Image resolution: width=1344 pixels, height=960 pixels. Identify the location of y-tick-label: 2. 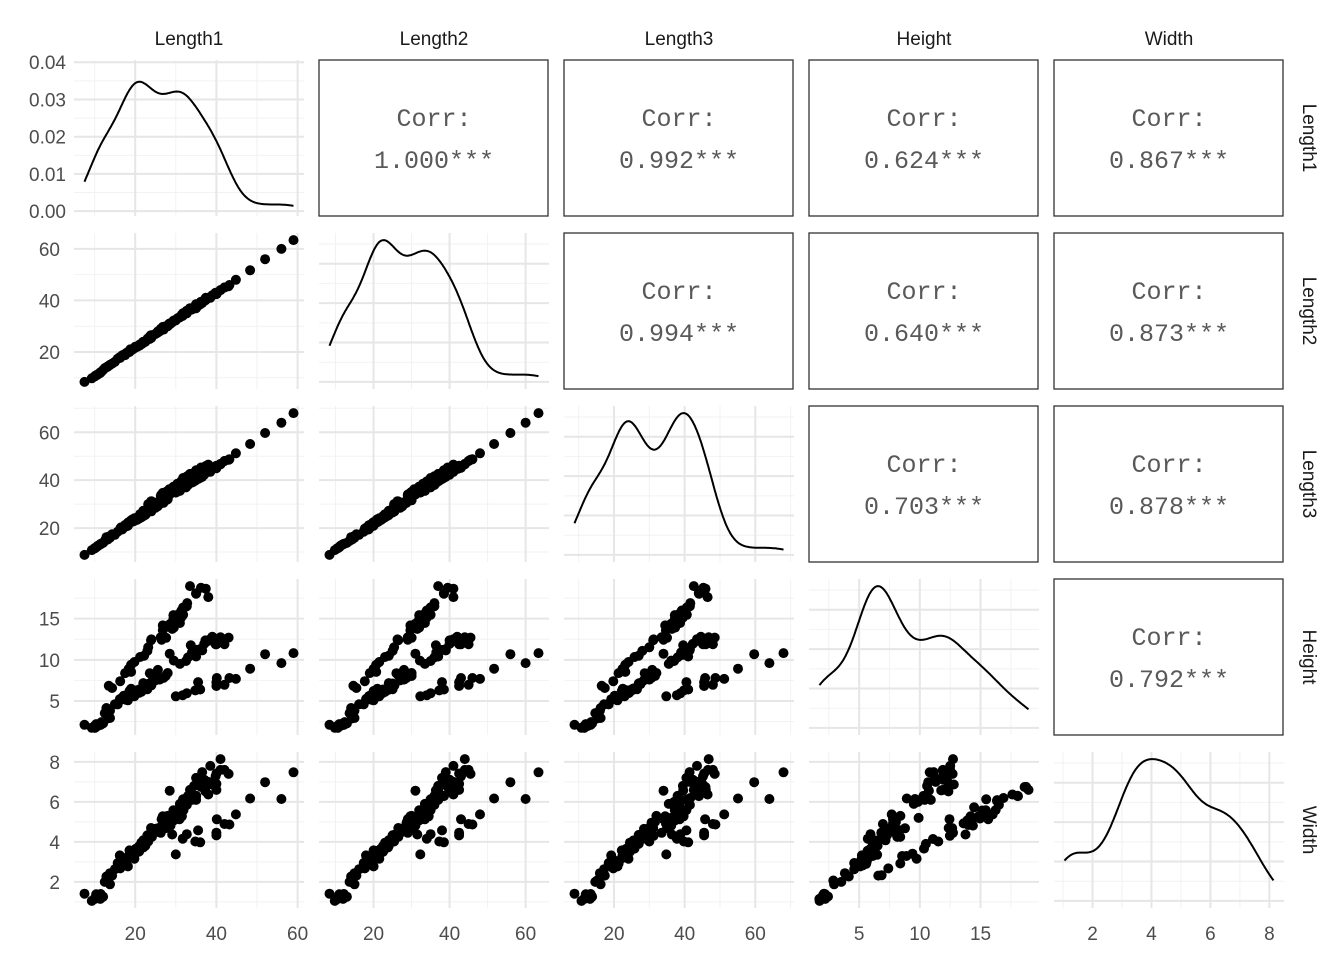
(54, 883).